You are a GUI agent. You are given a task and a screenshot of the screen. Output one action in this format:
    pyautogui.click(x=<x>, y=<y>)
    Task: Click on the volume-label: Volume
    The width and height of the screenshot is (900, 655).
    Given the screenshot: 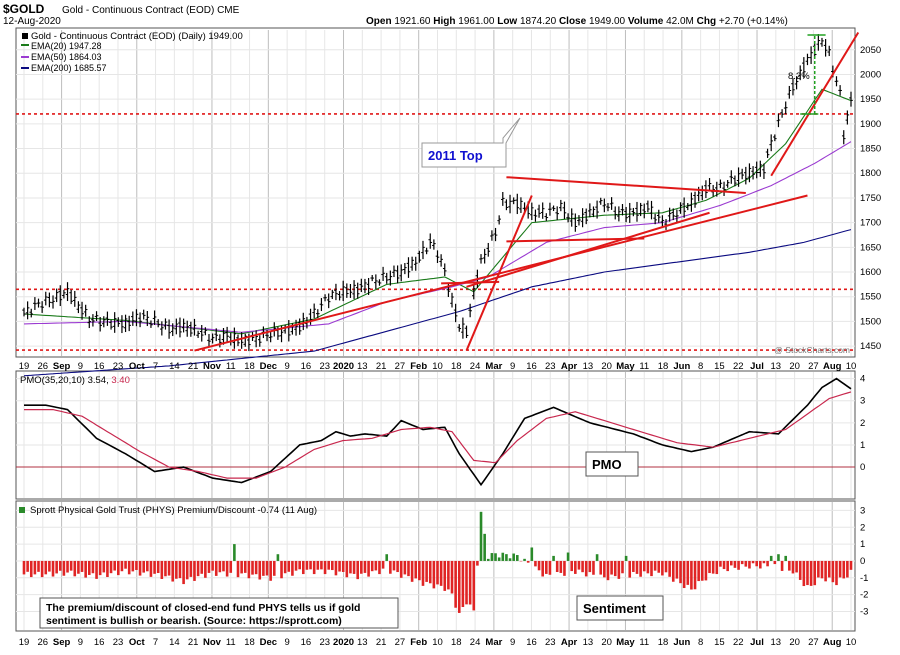 What is the action you would take?
    pyautogui.click(x=646, y=21)
    